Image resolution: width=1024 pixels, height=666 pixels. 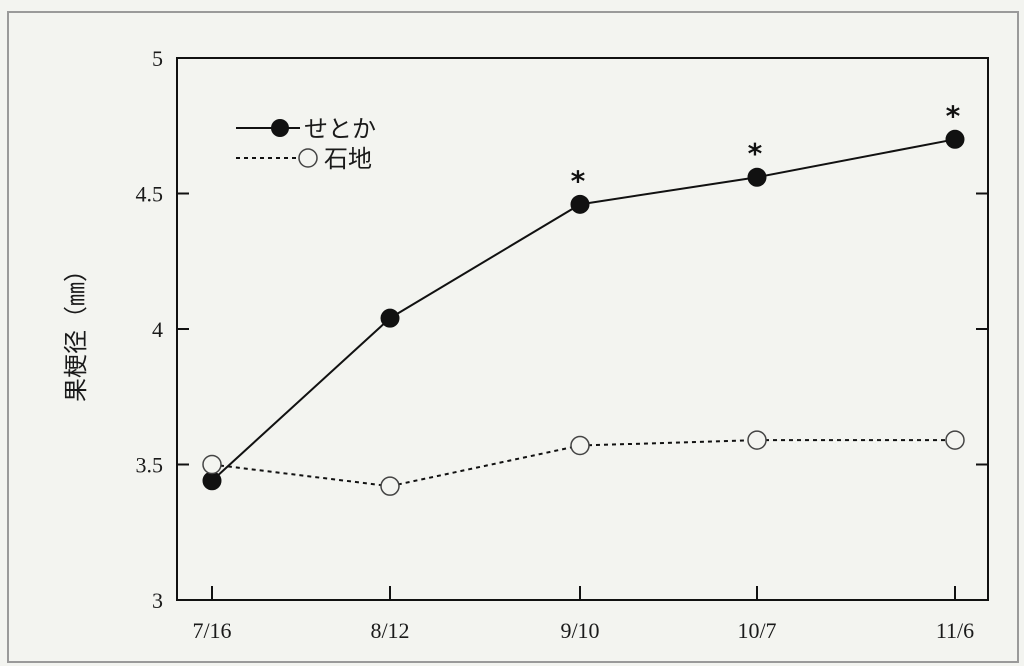 I want to click on x-tick-label: 11/6, so click(x=955, y=630).